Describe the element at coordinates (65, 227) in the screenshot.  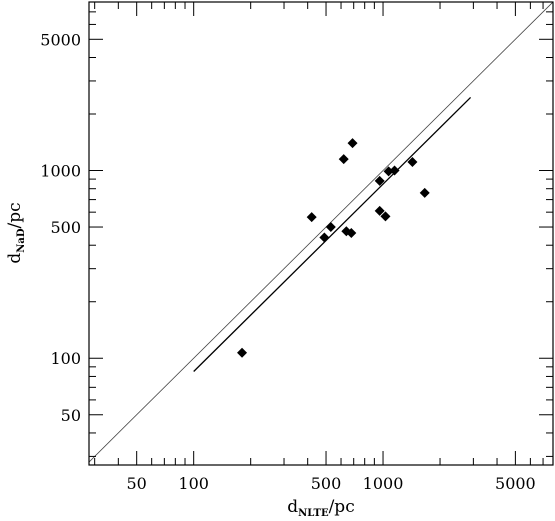
I see `y-tick-label: 500` at that location.